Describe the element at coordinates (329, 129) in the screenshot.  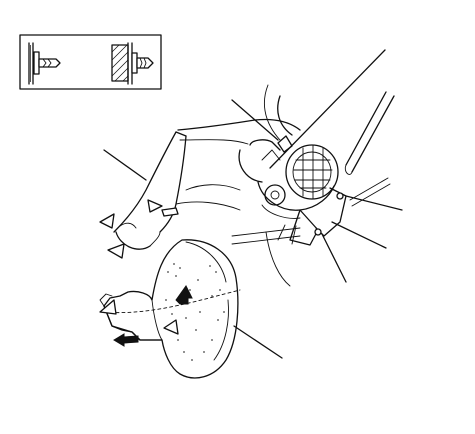
I see `frame-rail` at that location.